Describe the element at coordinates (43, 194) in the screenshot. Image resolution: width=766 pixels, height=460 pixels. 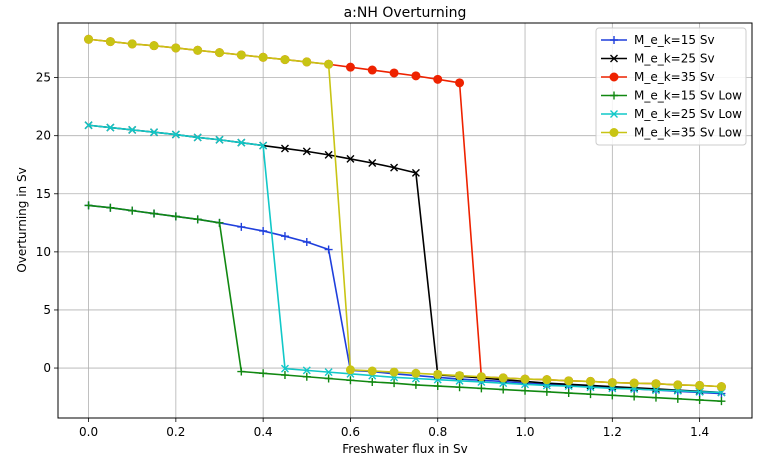
I see `y-tick-label: 15` at that location.